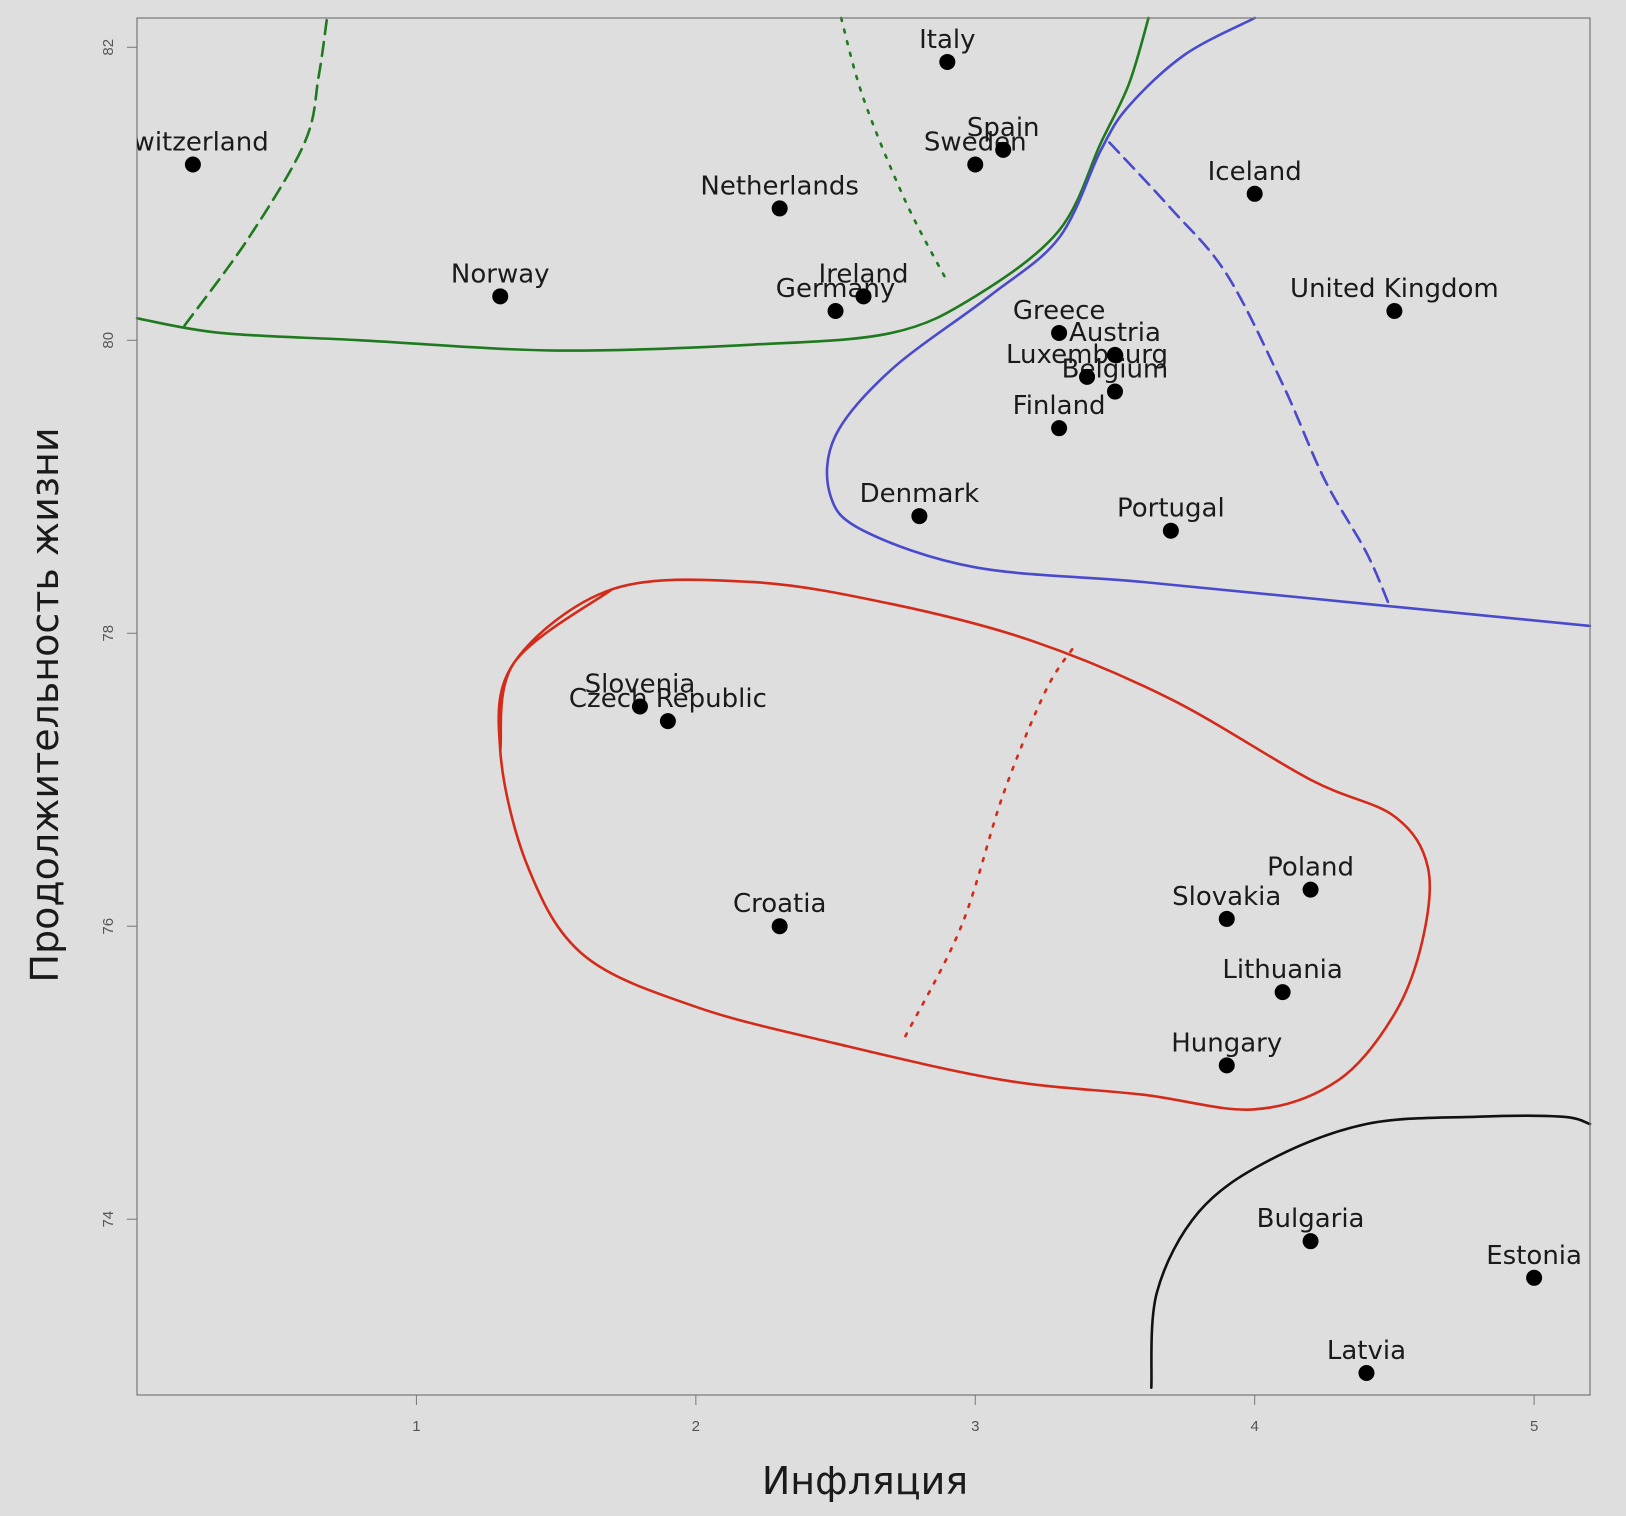 The width and height of the screenshot is (1626, 1516). I want to click on point-label: Netherlands, so click(779, 186).